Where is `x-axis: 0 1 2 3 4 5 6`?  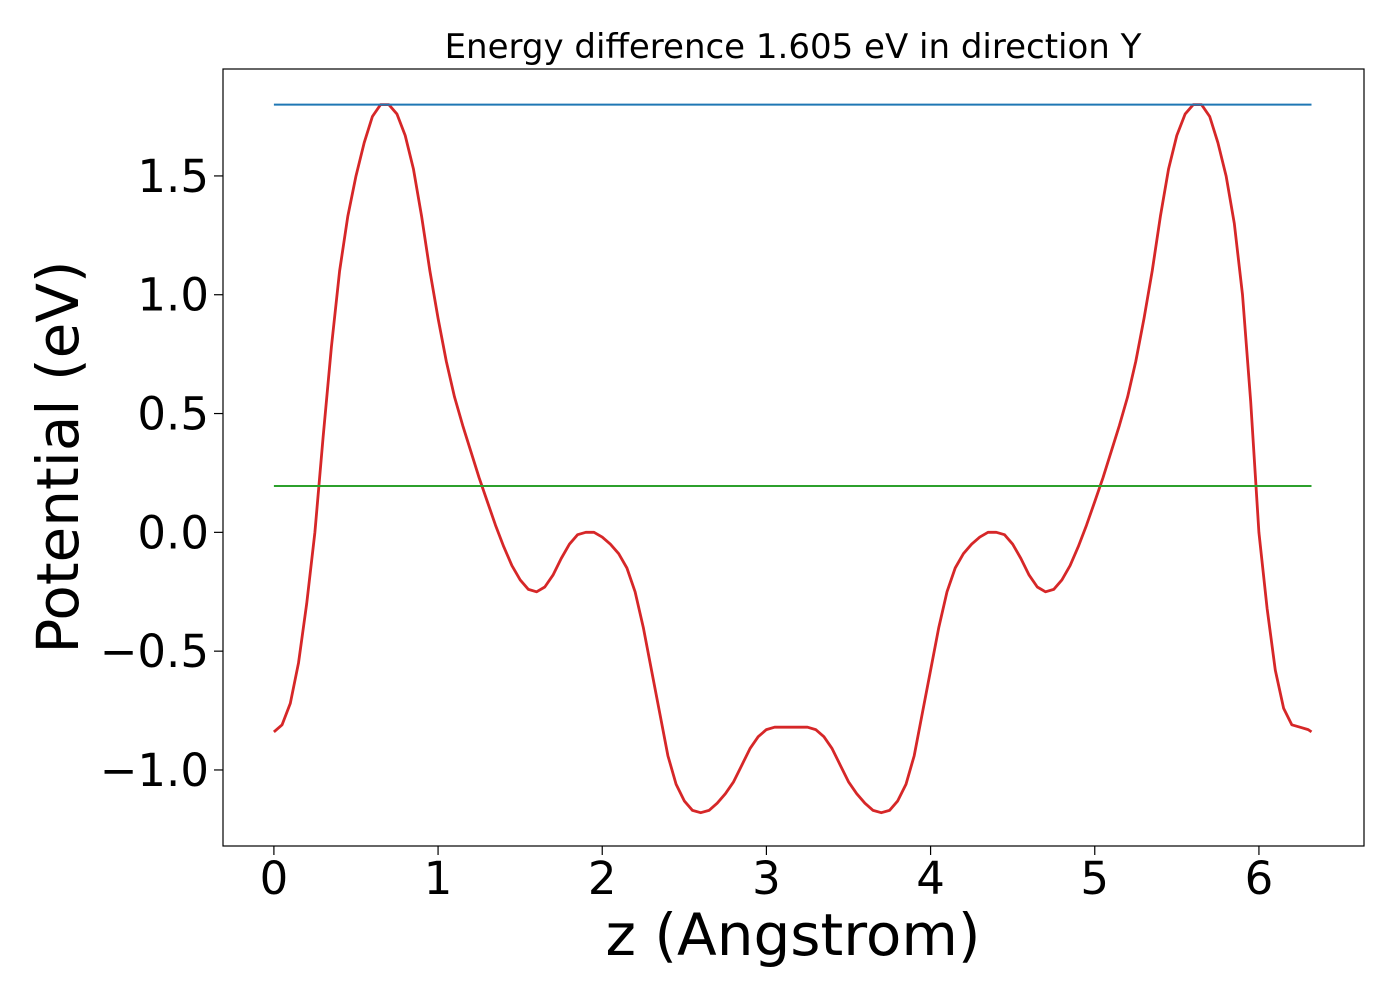 x-axis: 0 1 2 3 4 5 6 is located at coordinates (767, 875).